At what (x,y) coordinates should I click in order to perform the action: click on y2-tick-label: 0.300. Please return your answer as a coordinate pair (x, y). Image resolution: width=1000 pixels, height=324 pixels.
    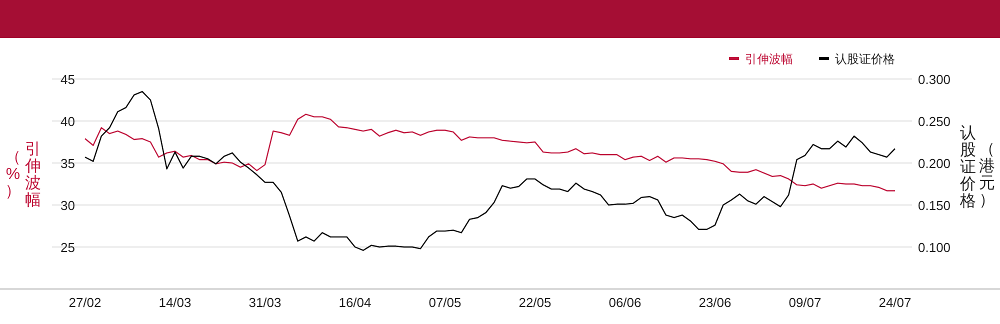
    Looking at the image, I should click on (934, 79).